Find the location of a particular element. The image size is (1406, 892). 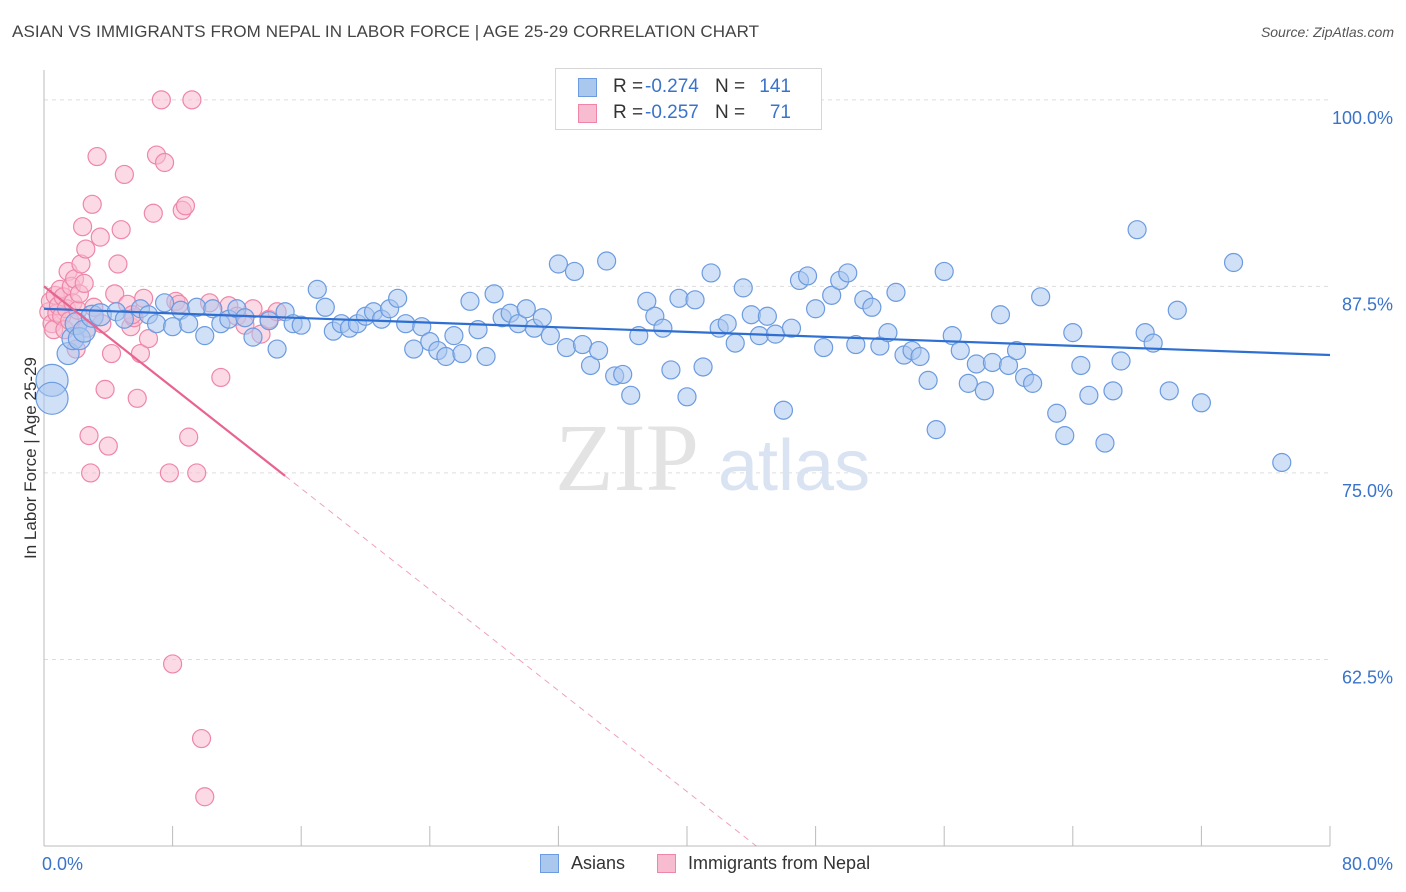

nepal-trend-line is located at coordinates (164, 381).